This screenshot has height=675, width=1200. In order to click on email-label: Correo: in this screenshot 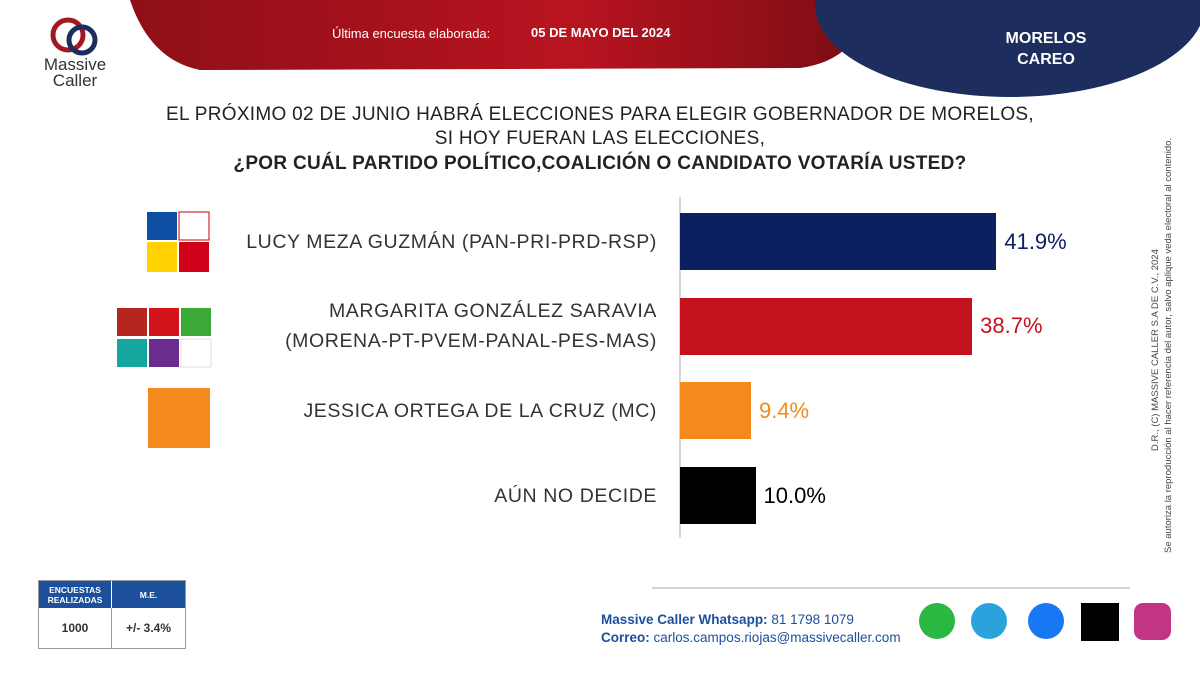, I will do `click(625, 637)`.